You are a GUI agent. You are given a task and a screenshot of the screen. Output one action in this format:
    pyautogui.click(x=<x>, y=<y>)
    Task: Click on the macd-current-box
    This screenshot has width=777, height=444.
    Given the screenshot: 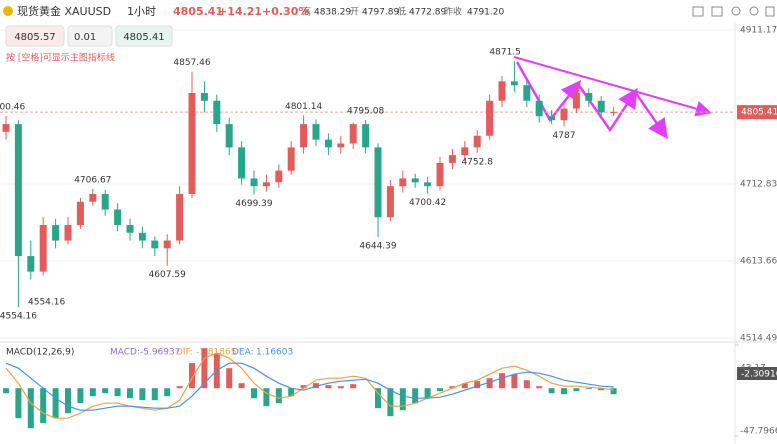 What is the action you would take?
    pyautogui.click(x=757, y=373)
    